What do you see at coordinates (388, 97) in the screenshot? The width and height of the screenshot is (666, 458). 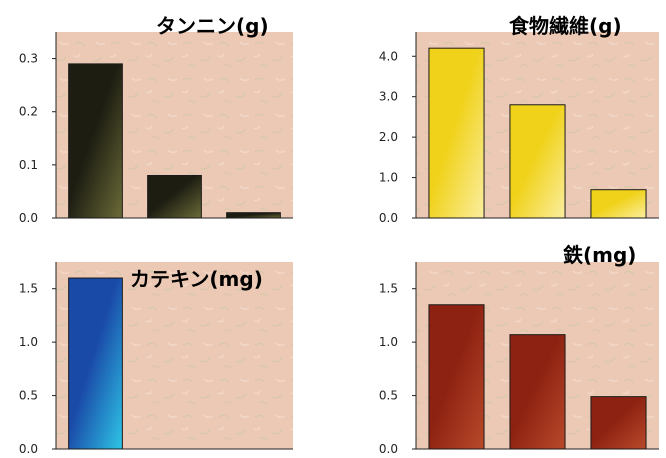 I see `y-tick-label: 3.0` at bounding box center [388, 97].